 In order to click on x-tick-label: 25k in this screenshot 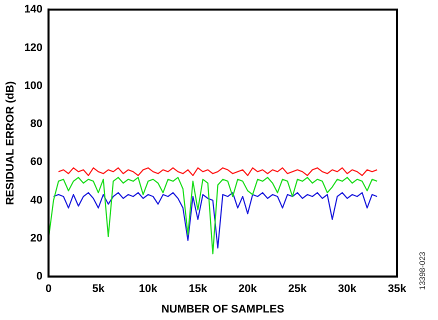, I will do `click(298, 289)`.